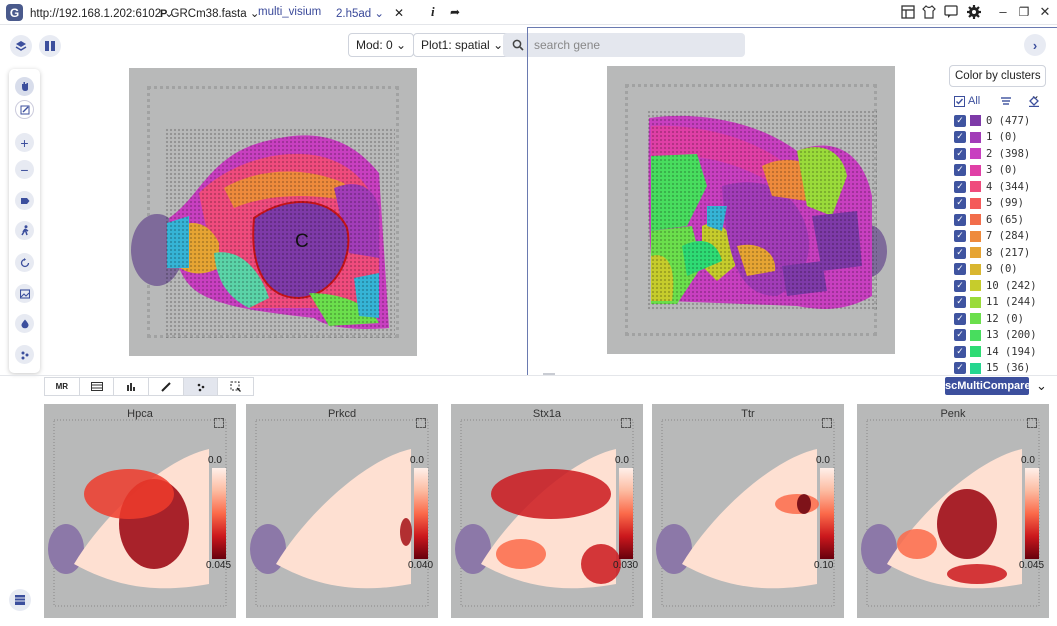 The width and height of the screenshot is (1057, 626). Describe the element at coordinates (997, 83) in the screenshot. I see `color-by-select: Color by clusters ⌄` at that location.